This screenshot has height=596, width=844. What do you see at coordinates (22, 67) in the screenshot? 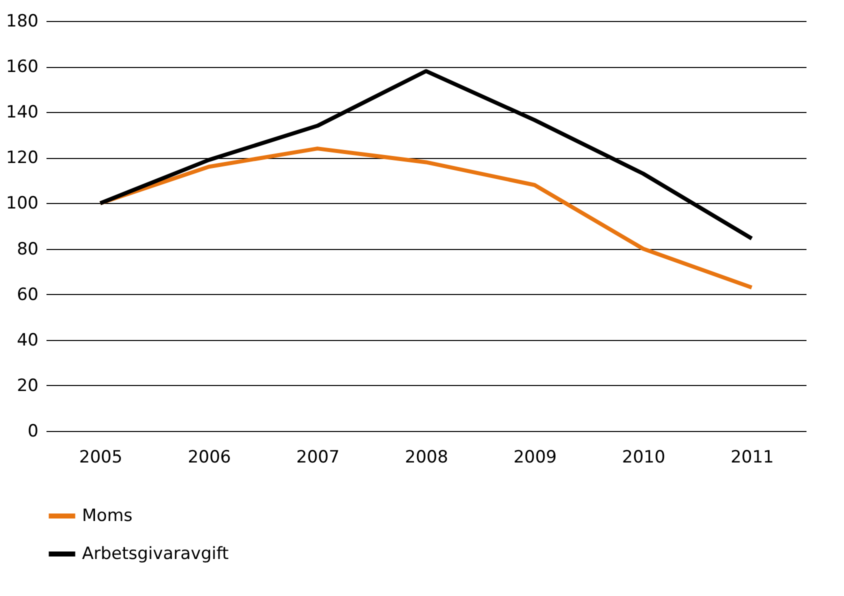
I see `y-tick-label: 160` at bounding box center [22, 67].